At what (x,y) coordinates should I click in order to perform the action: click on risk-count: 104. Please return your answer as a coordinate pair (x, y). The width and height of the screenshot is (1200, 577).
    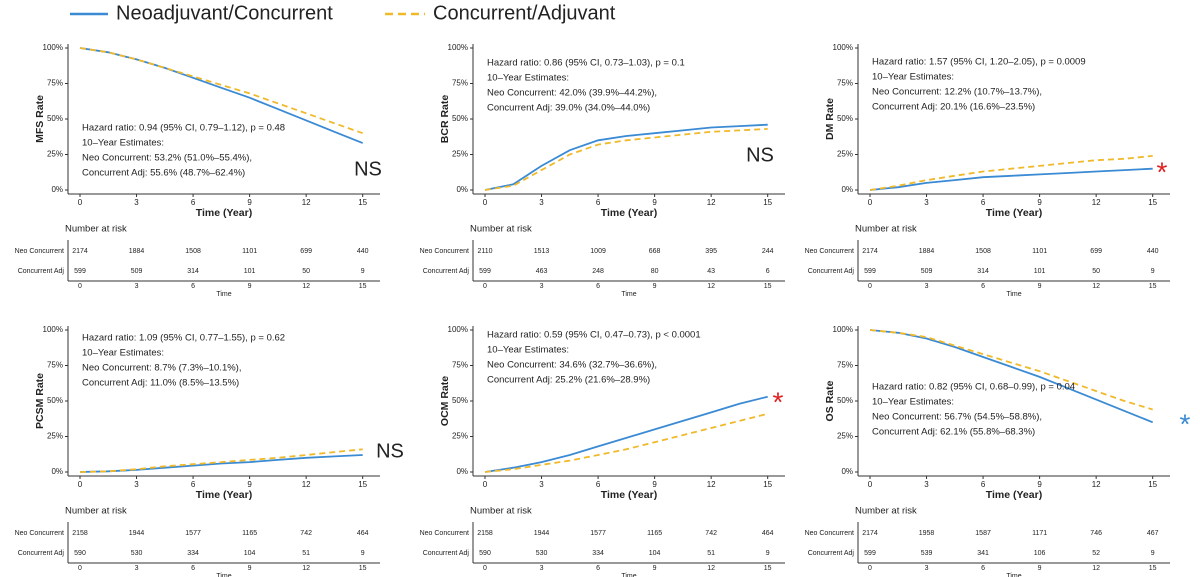
    Looking at the image, I should click on (250, 553).